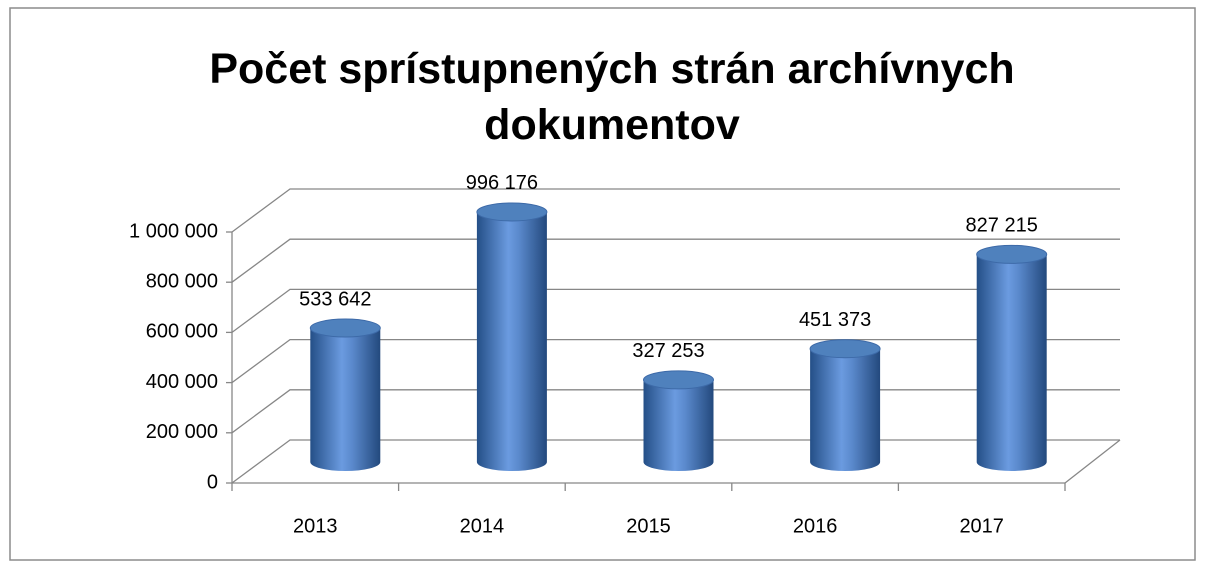 The width and height of the screenshot is (1205, 566). What do you see at coordinates (981, 526) in the screenshot?
I see `x-tick-label: 2017` at bounding box center [981, 526].